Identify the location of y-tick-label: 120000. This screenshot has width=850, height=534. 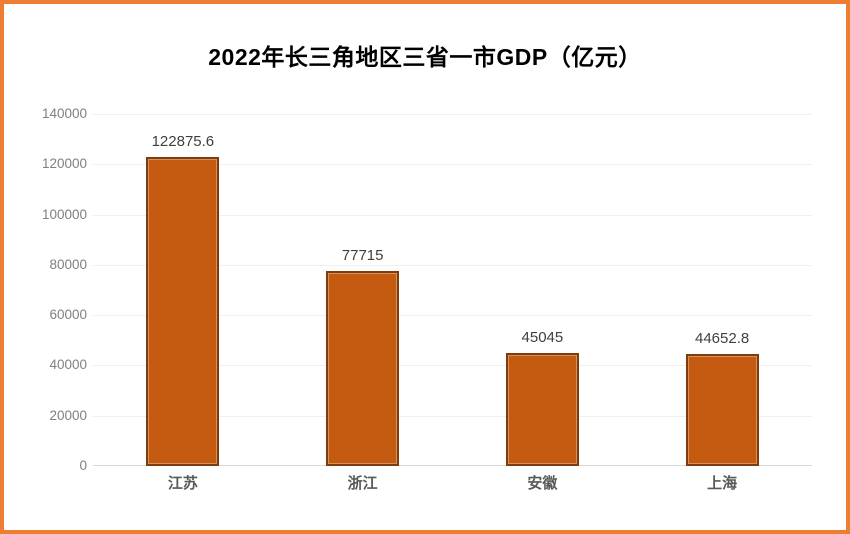
(64, 164).